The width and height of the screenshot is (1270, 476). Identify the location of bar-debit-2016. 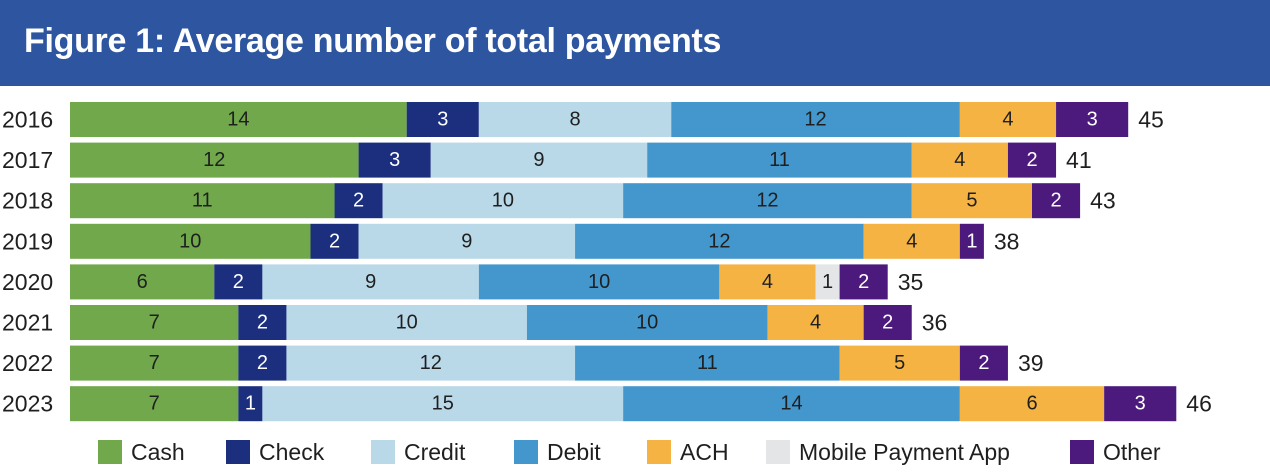
(815, 119).